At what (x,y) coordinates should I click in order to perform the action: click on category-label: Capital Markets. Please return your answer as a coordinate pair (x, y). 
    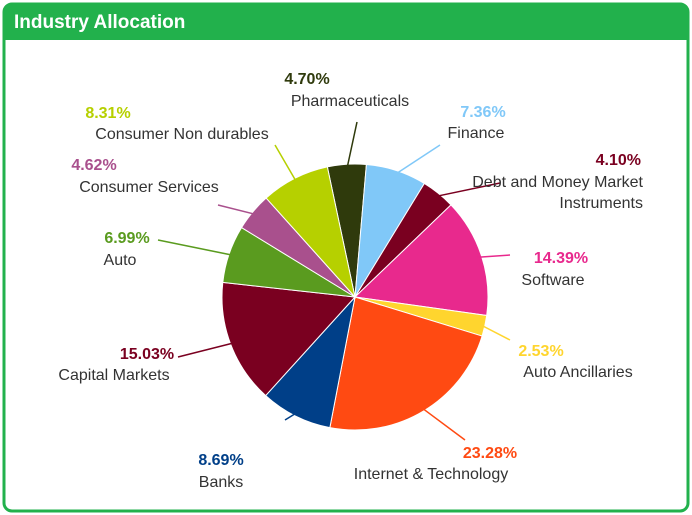
    Looking at the image, I should click on (113, 375).